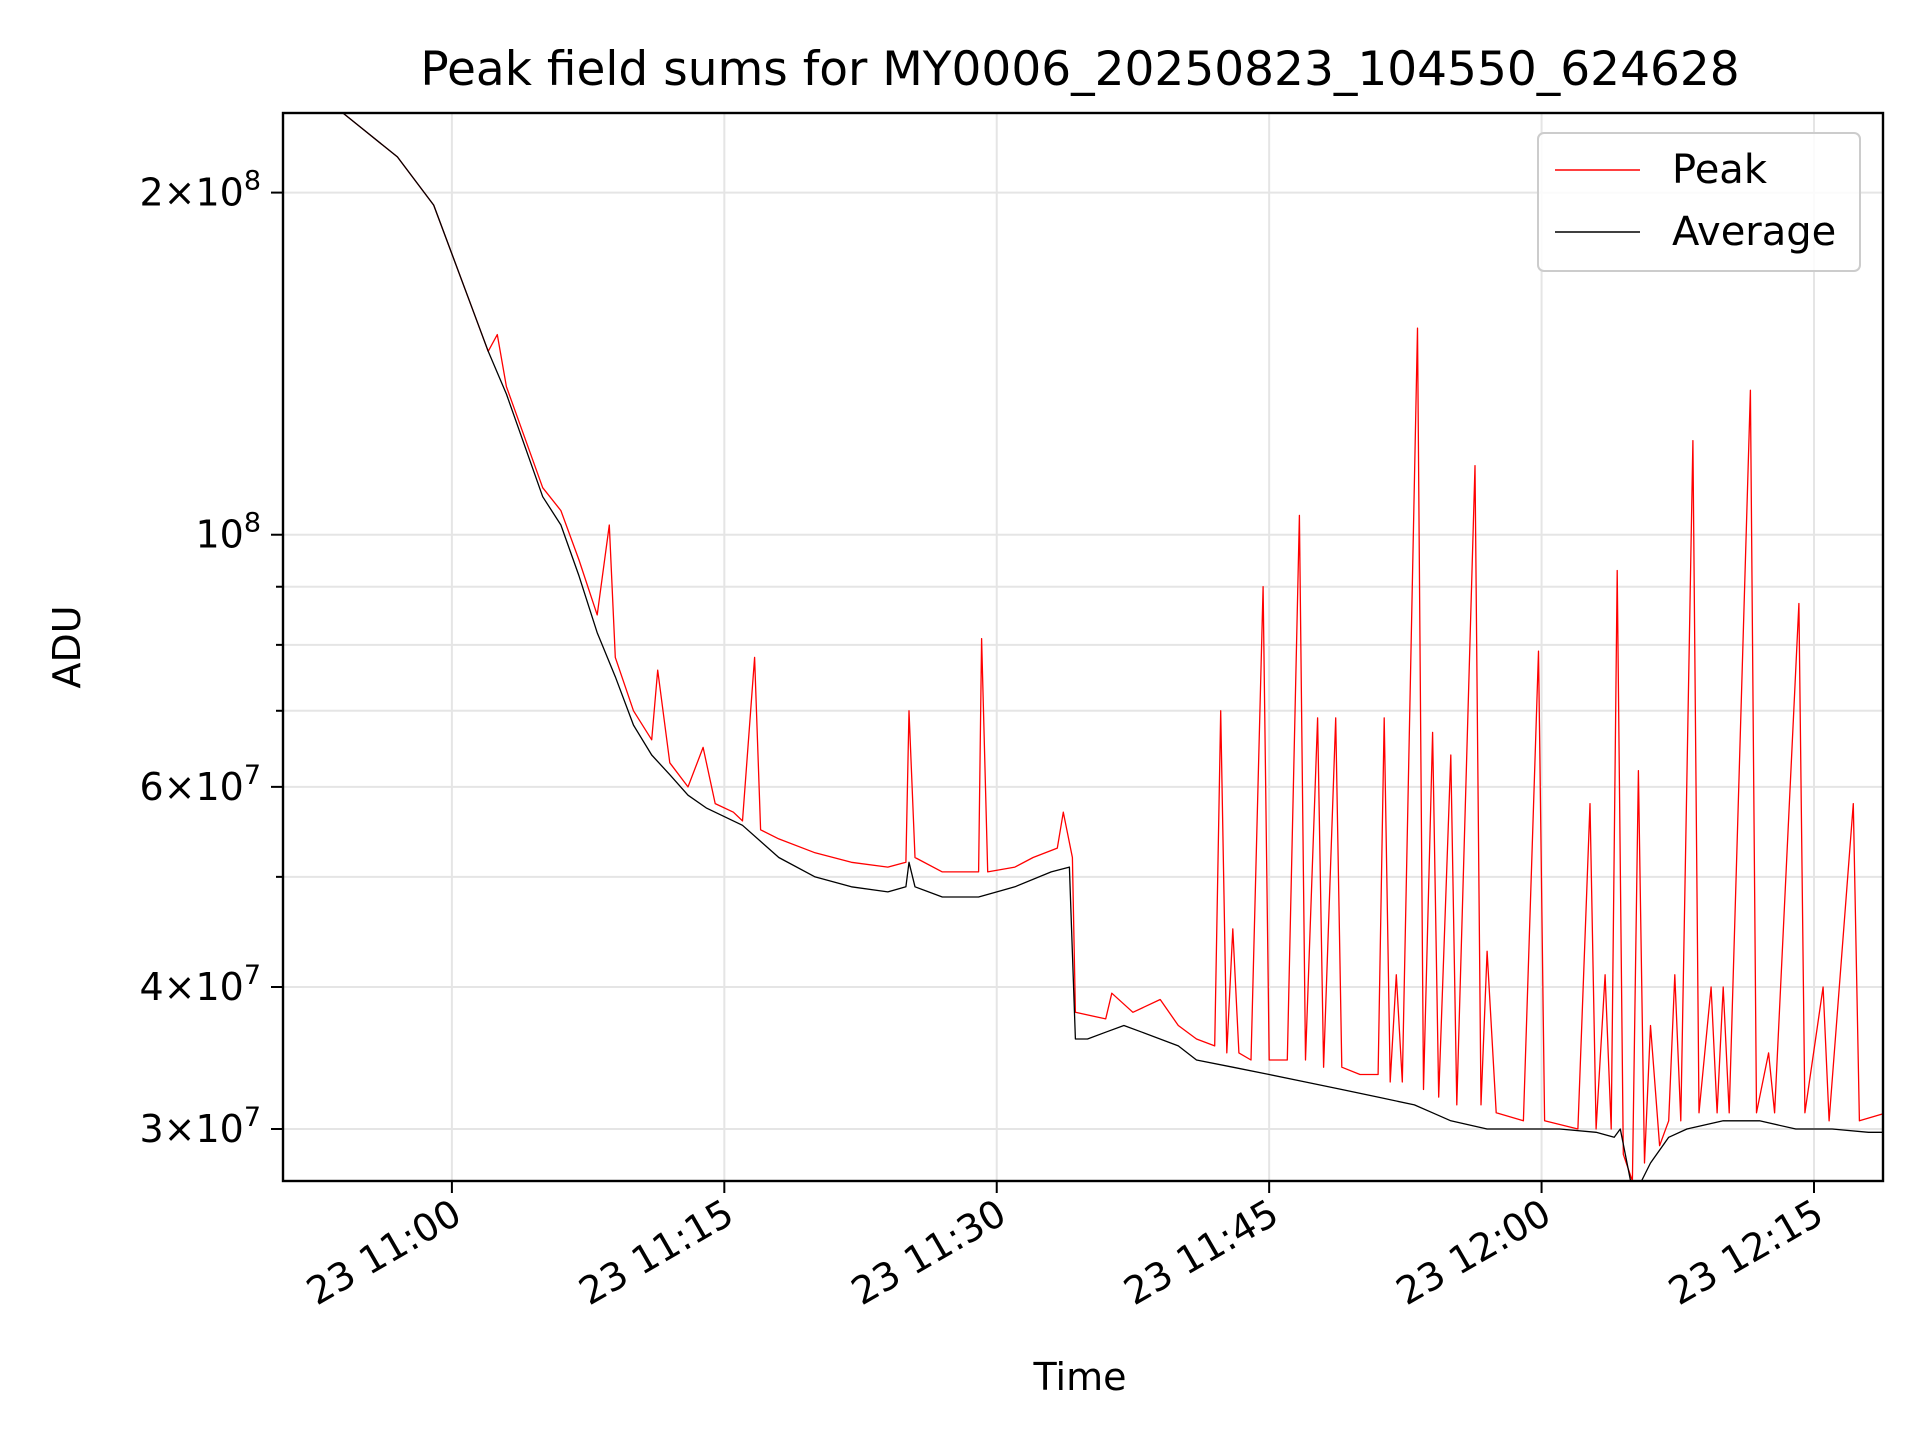 The height and width of the screenshot is (1440, 1920). I want to click on y-axis-label: ADU, so click(67, 646).